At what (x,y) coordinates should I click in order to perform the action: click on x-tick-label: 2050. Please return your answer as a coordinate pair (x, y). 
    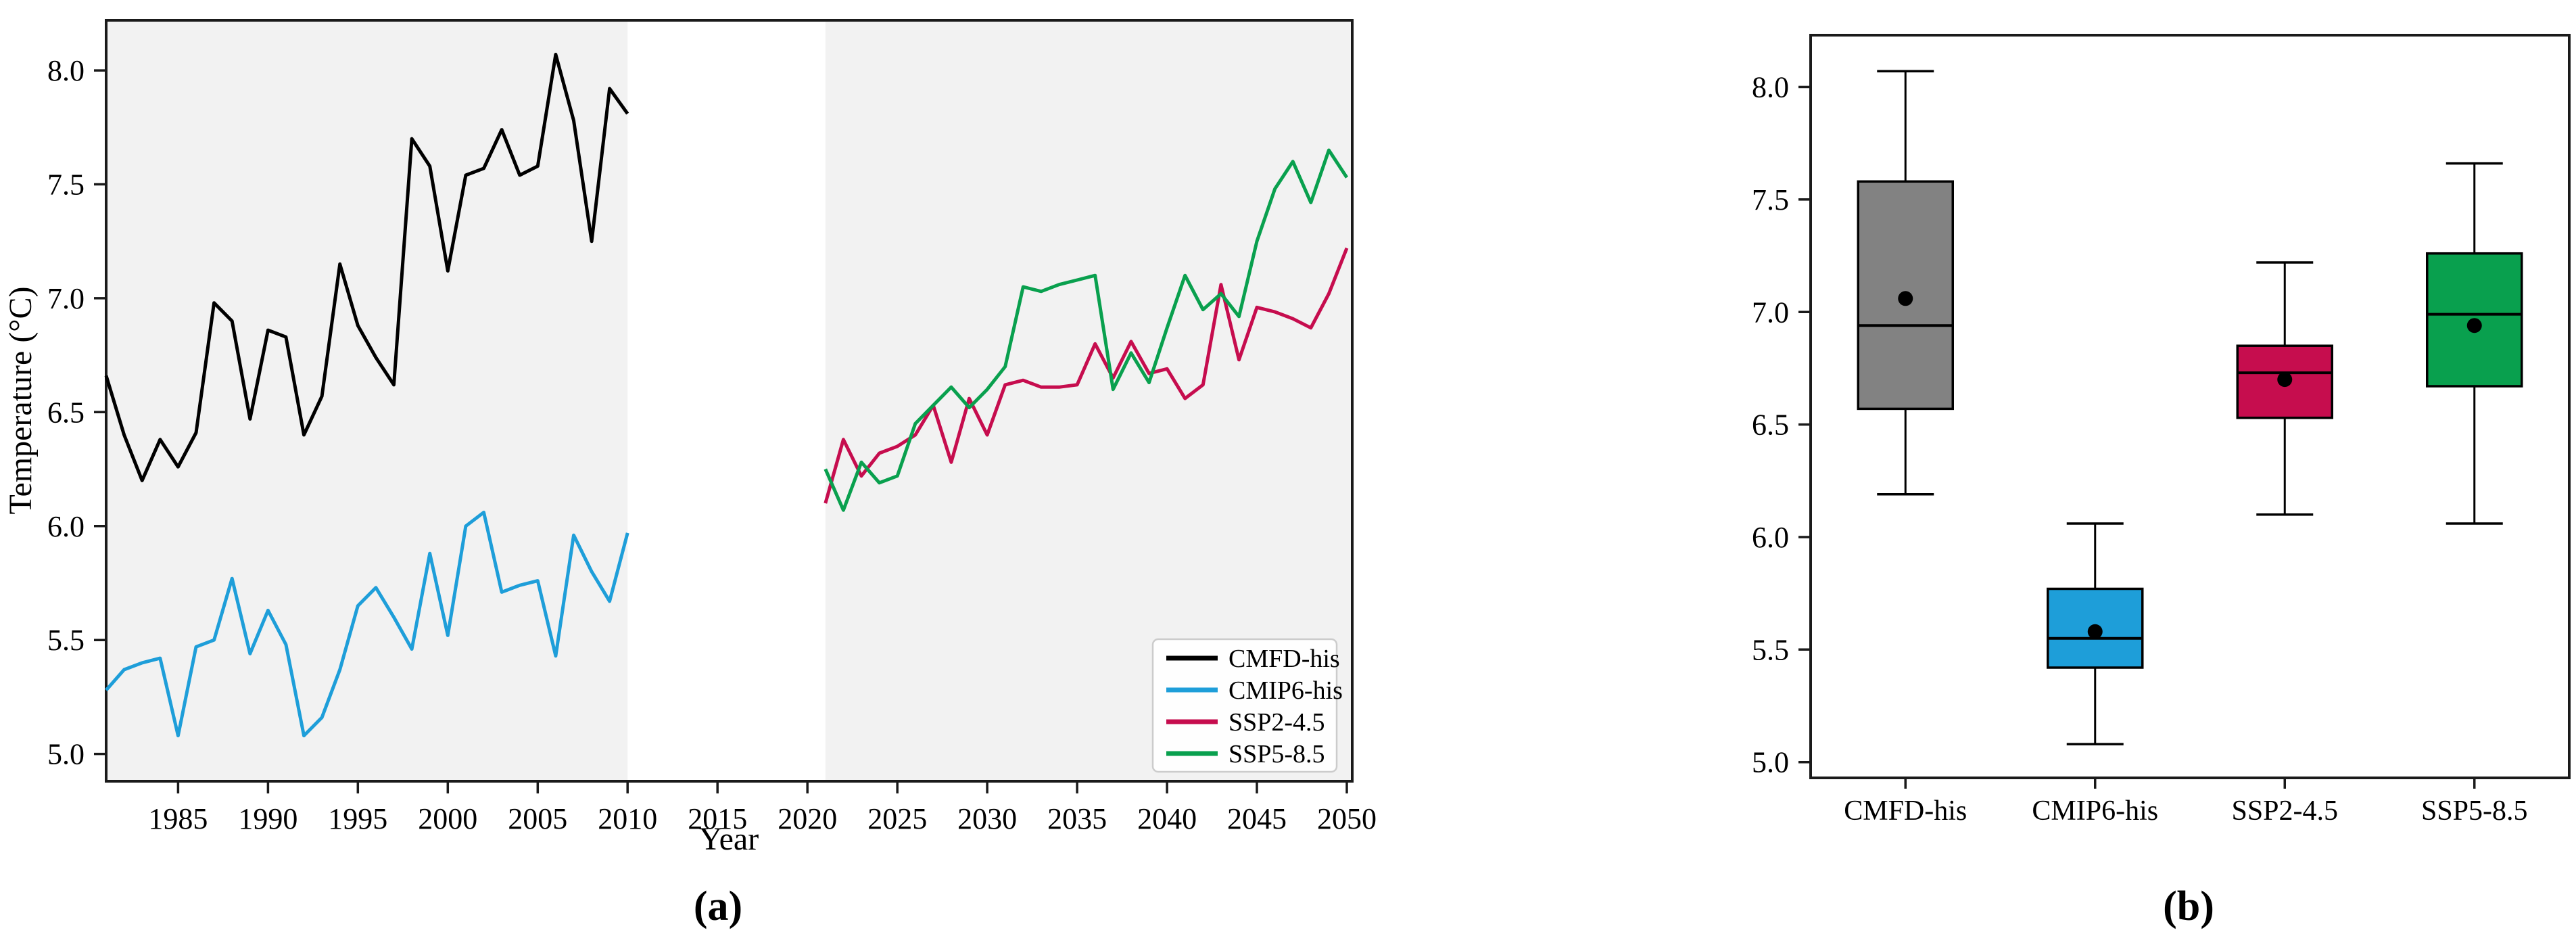
    Looking at the image, I should click on (1347, 818).